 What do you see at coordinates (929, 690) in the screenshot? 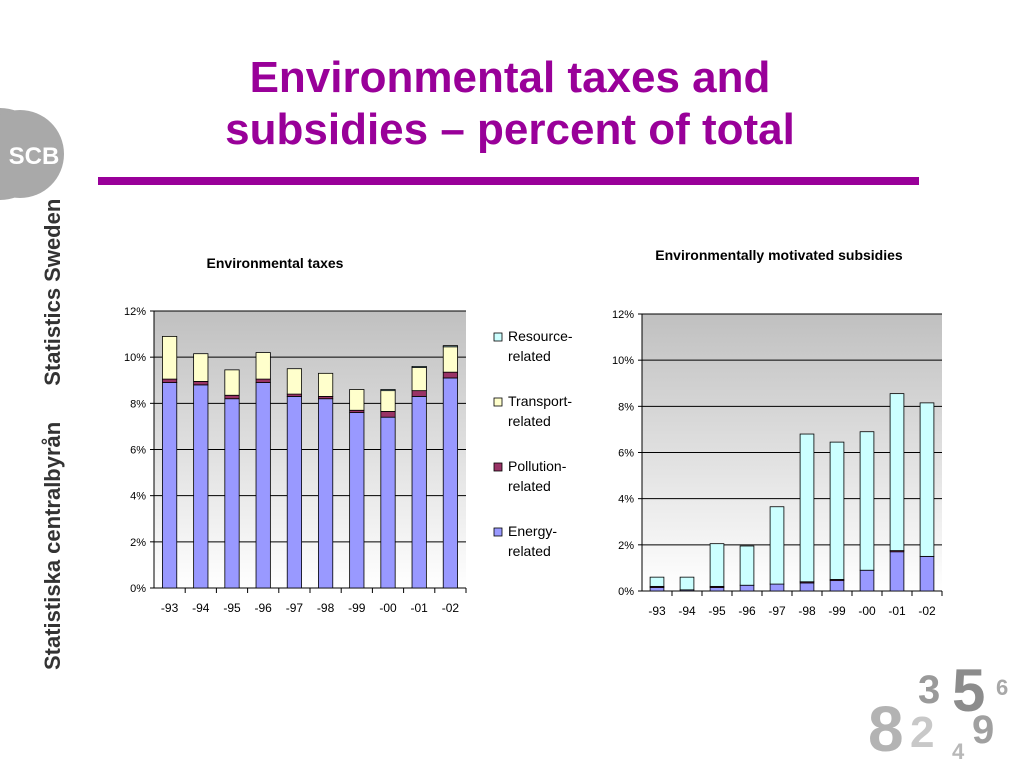
I see `deco-digit-3: 3` at bounding box center [929, 690].